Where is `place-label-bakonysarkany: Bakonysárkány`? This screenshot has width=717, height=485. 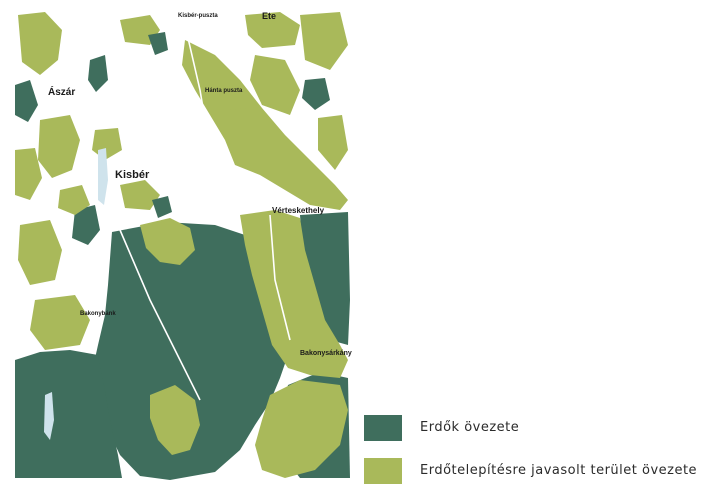
place-label-bakonysarkany: Bakonysárkány is located at coordinates (326, 353).